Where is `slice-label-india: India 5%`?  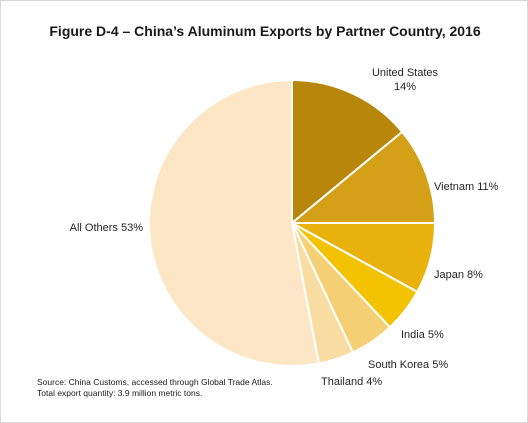 slice-label-india: India 5% is located at coordinates (422, 335).